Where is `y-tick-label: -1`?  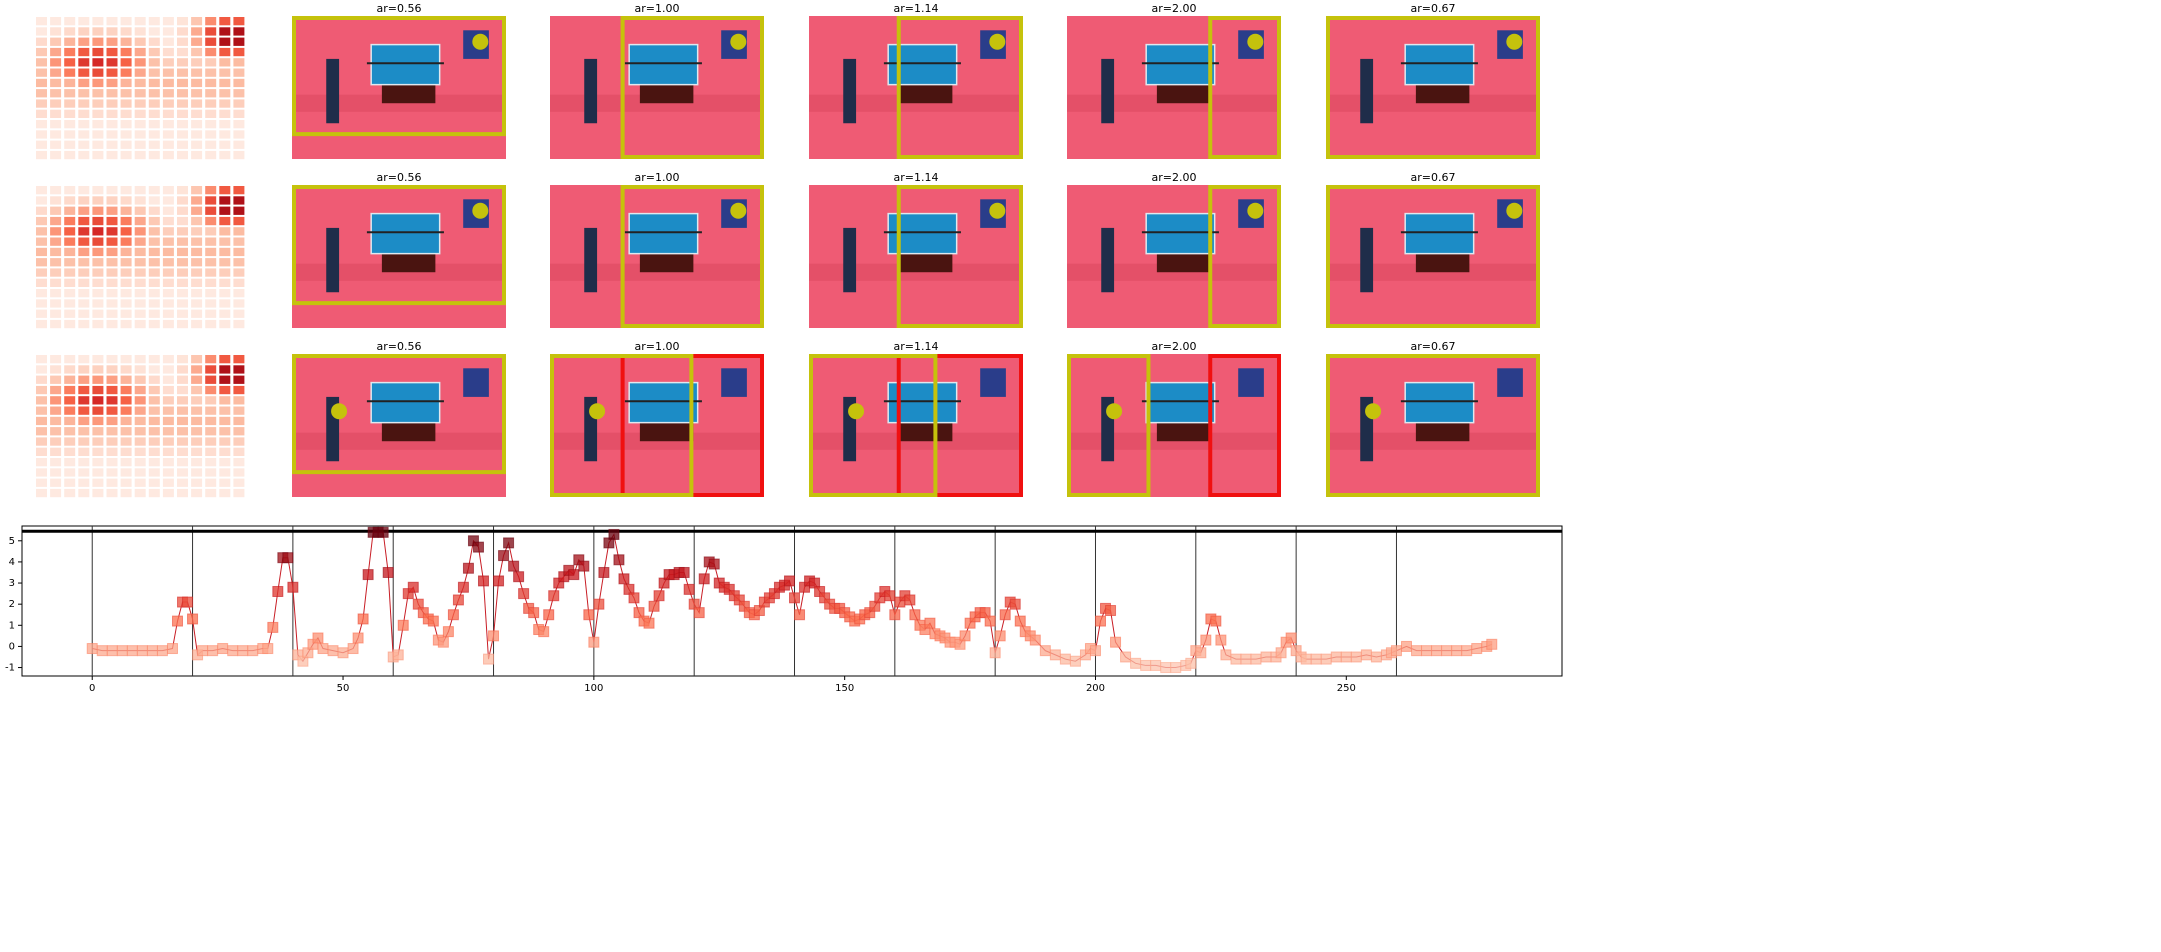
y-tick-label: -1 is located at coordinates (10, 668).